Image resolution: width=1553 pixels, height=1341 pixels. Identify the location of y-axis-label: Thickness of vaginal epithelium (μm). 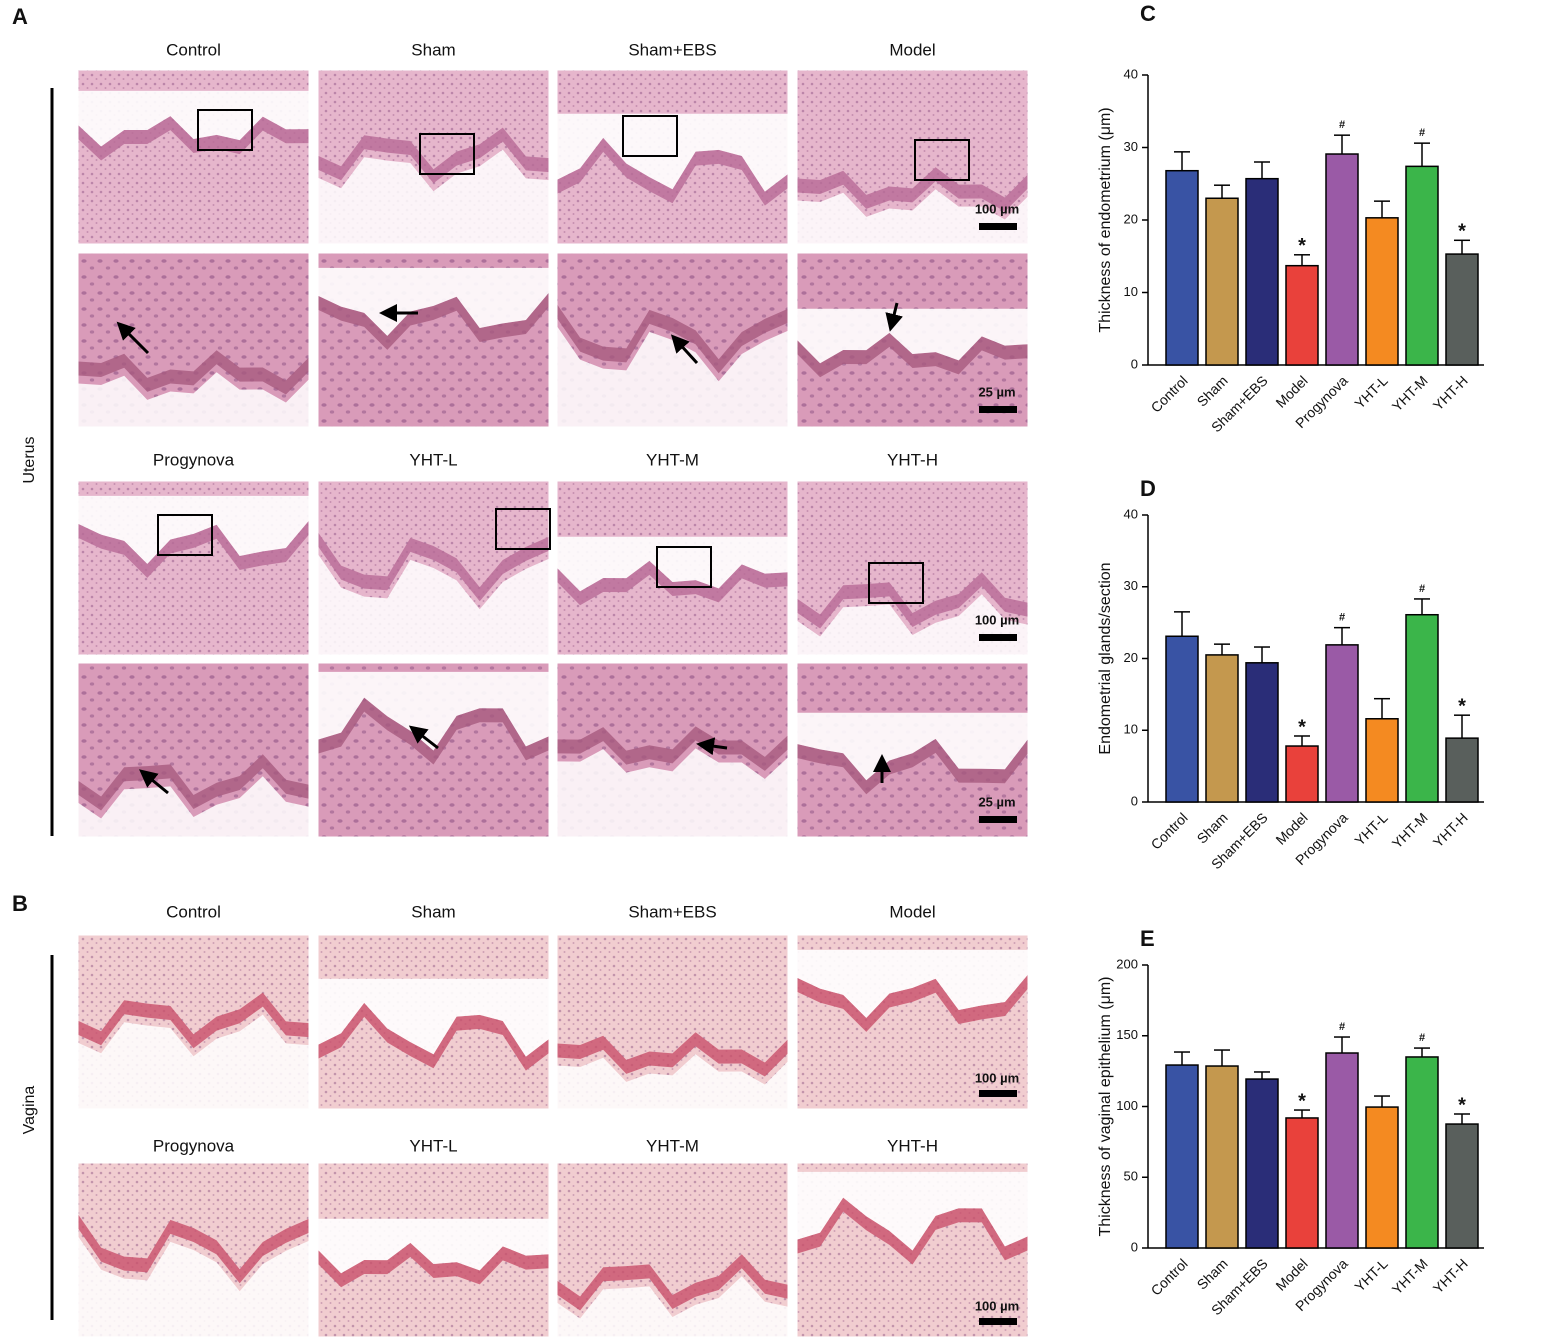
(1105, 1107).